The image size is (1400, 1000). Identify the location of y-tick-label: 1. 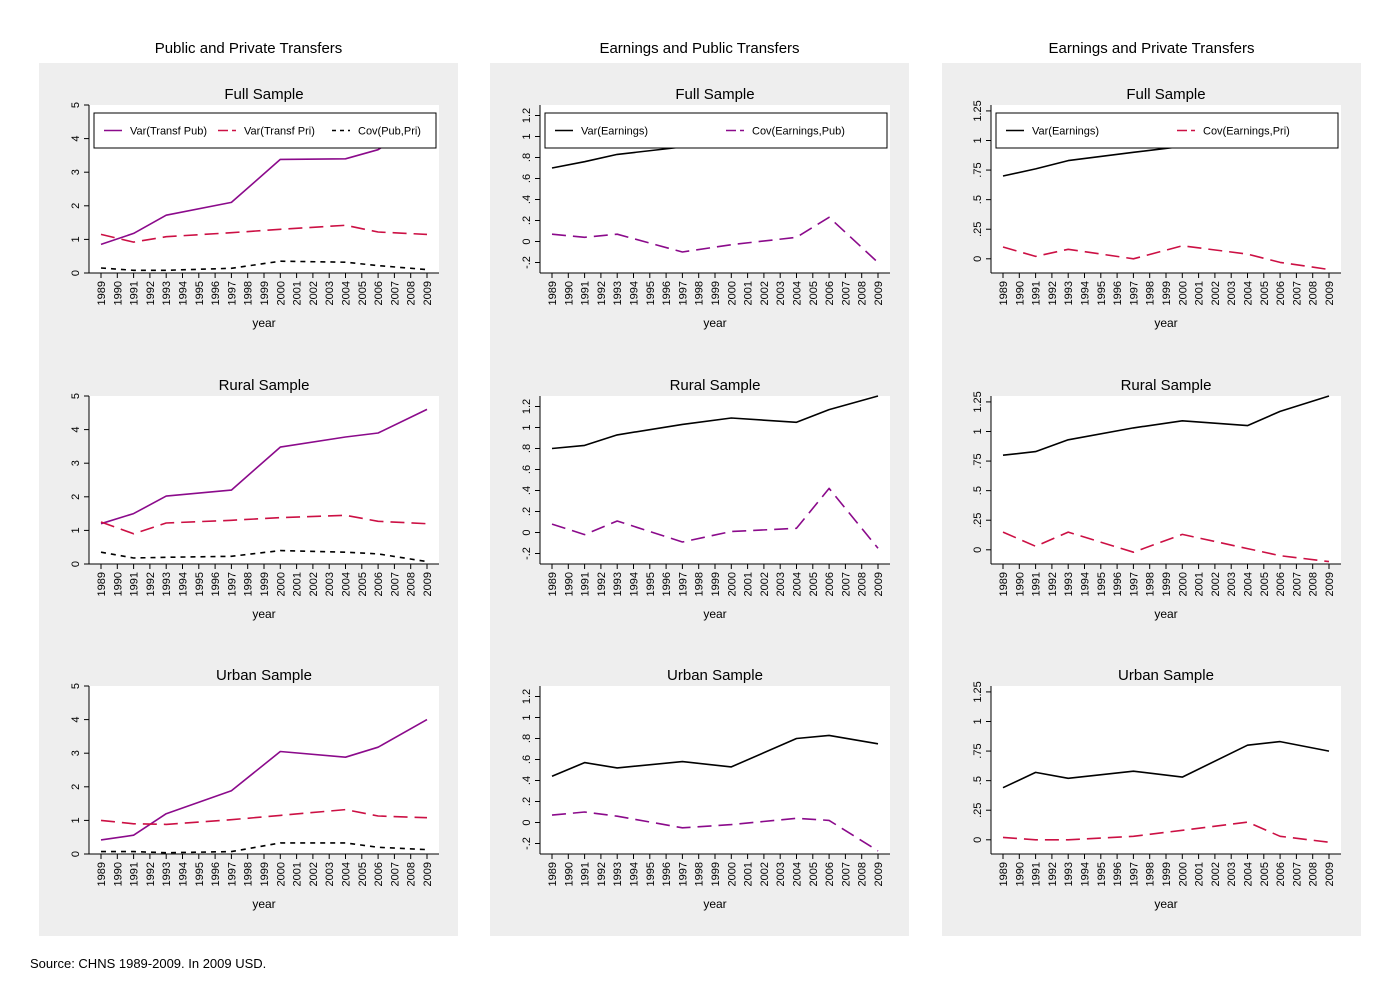
(527, 136).